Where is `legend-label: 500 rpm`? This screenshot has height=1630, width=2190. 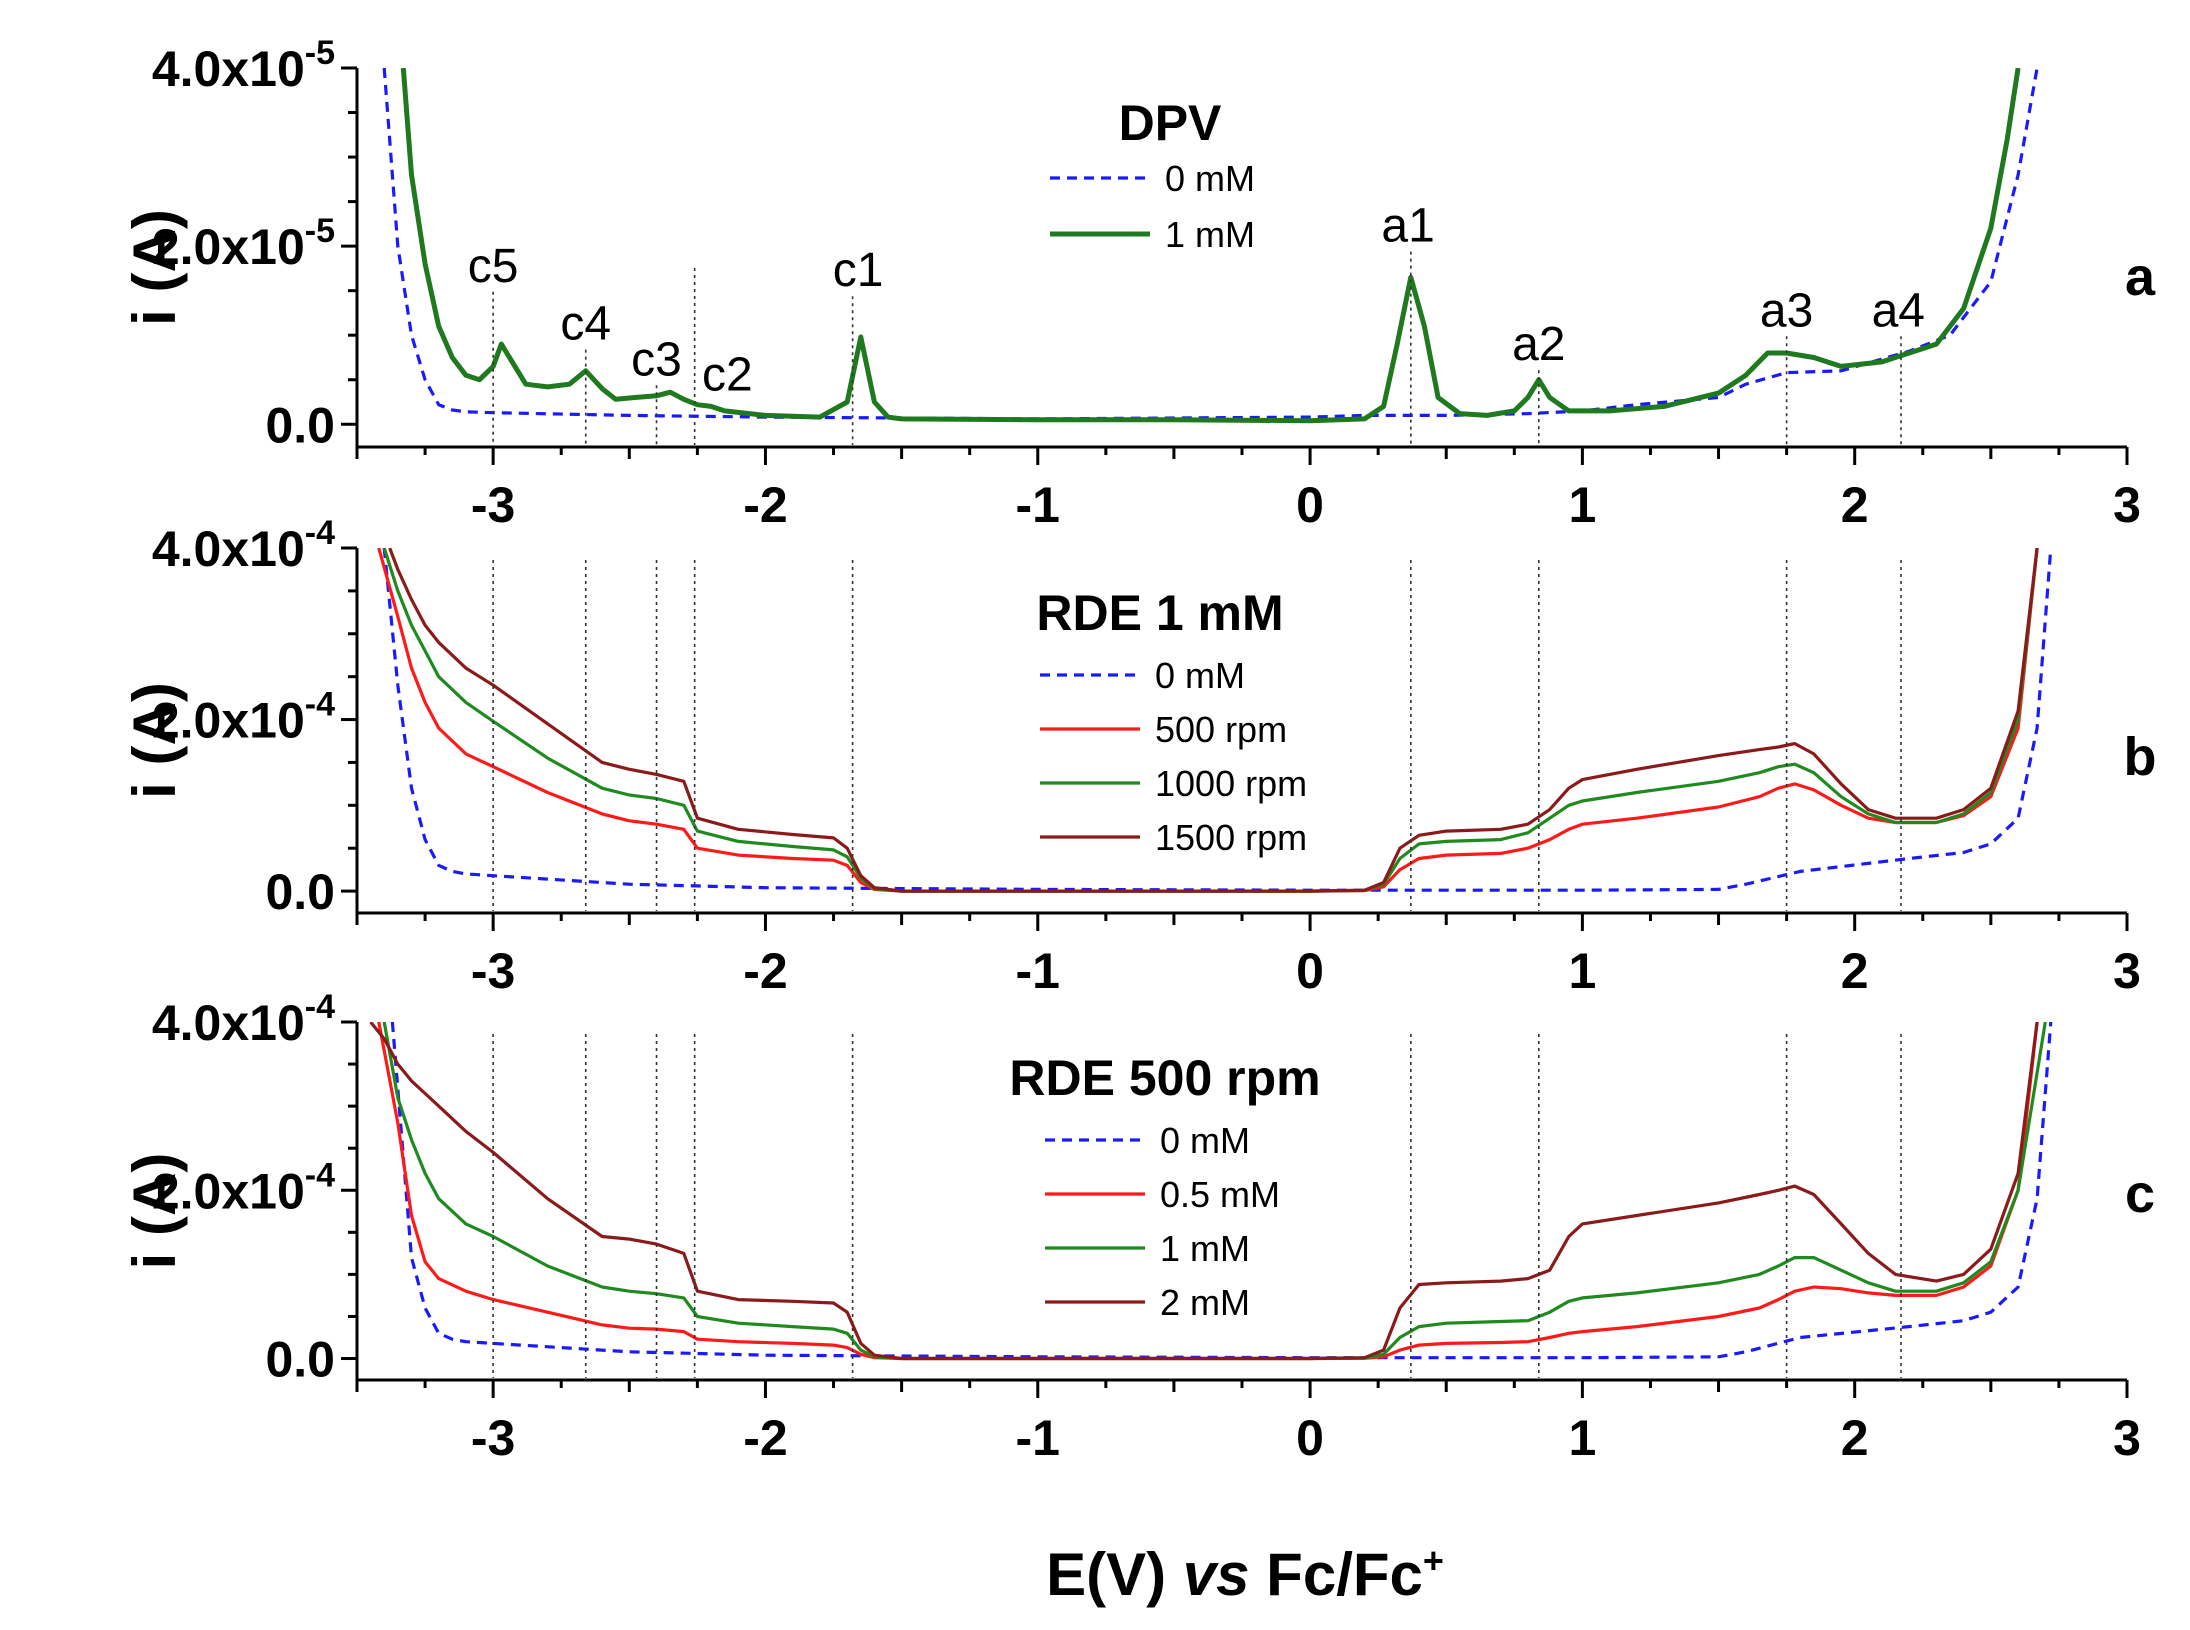 legend-label: 500 rpm is located at coordinates (1221, 729).